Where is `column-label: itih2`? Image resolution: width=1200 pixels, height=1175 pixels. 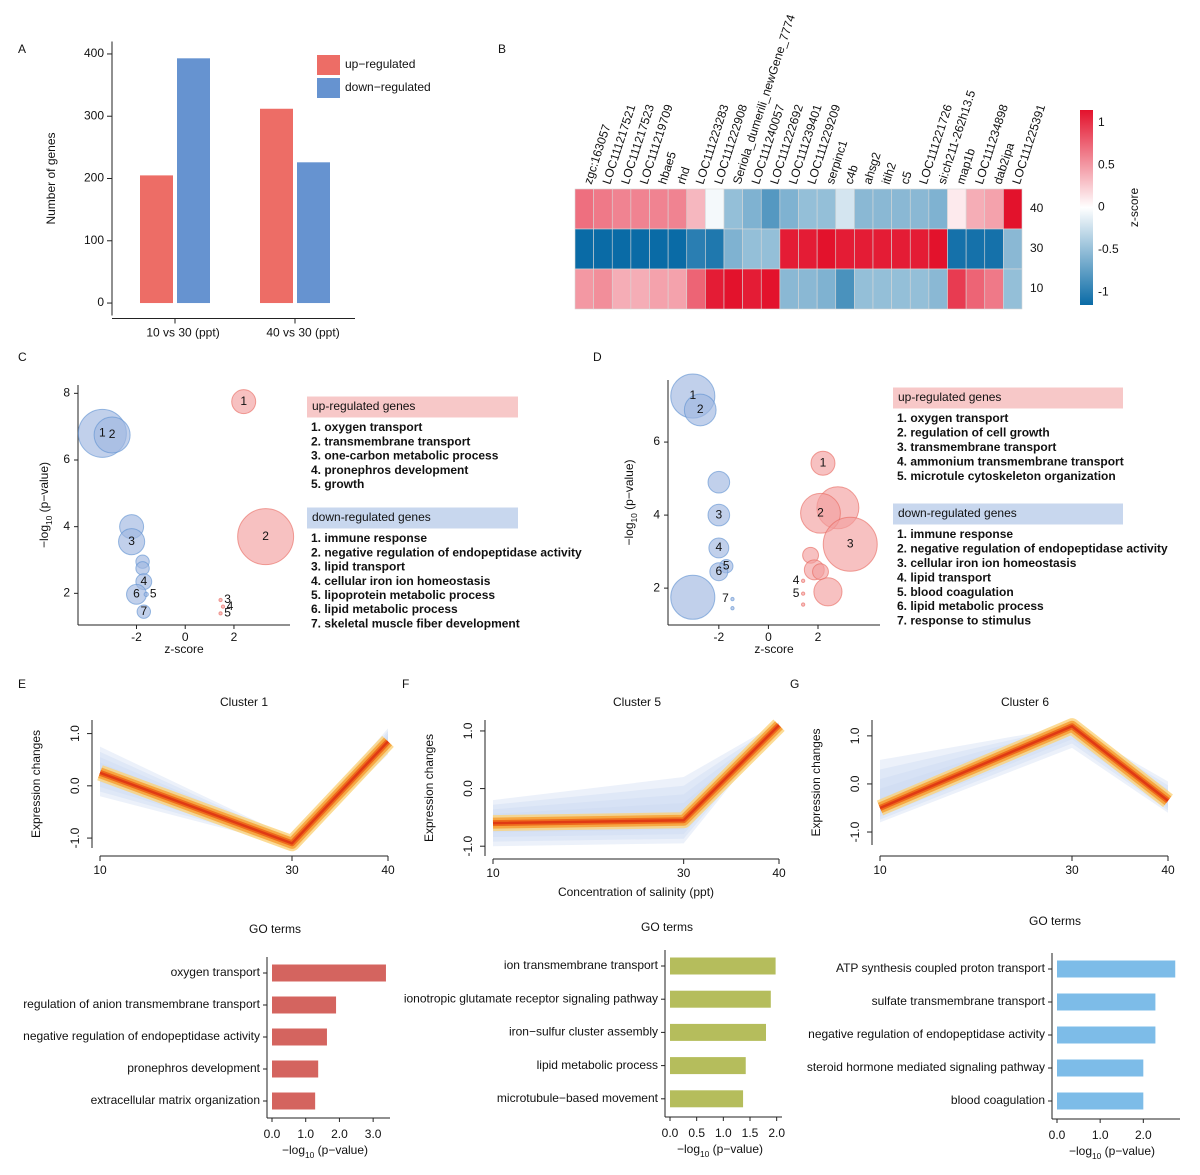 column-label: itih2 is located at coordinates (889, 173).